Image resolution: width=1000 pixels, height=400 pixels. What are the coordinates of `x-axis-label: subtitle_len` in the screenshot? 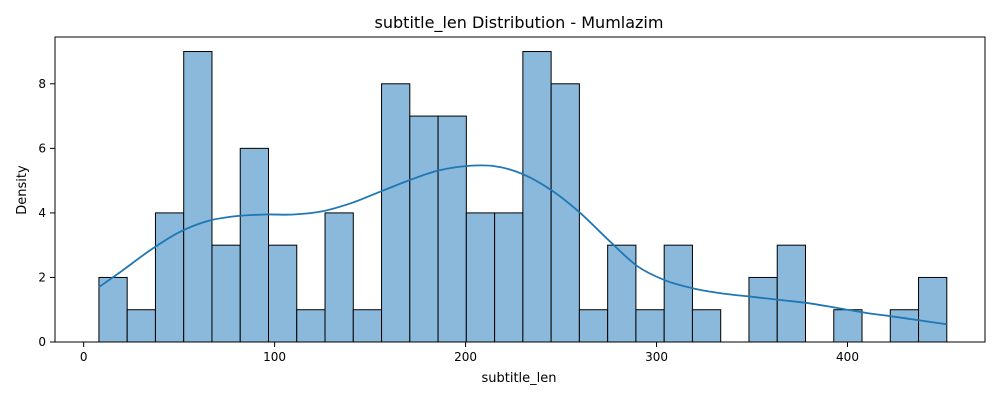 It's located at (518, 378).